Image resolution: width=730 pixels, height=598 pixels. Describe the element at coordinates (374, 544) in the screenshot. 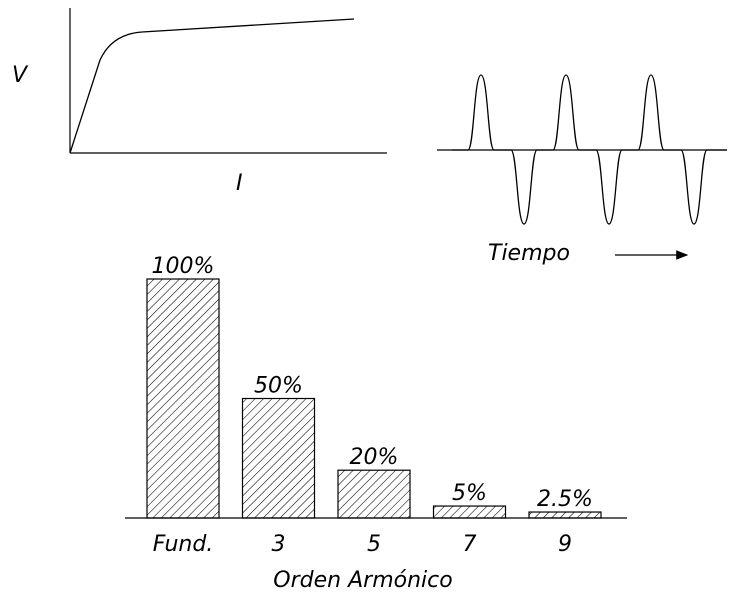

I see `category-label: 5` at that location.